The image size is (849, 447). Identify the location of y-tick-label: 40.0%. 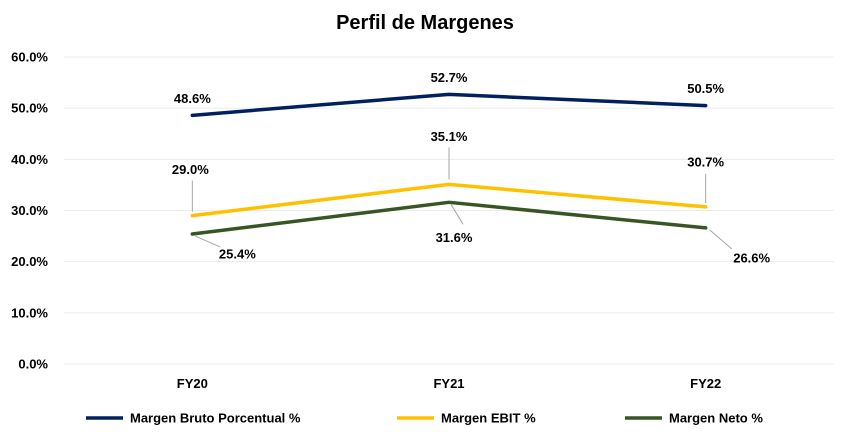
(29, 159).